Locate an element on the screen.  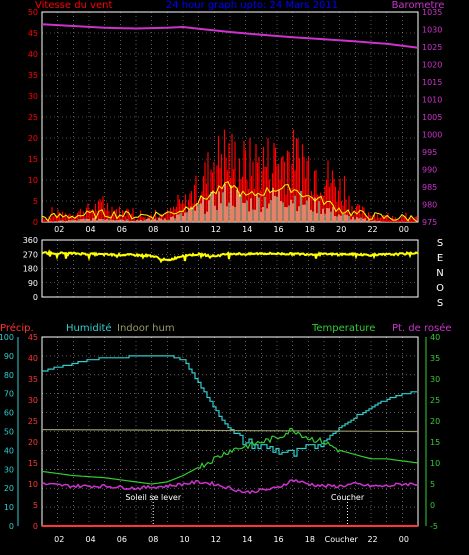
humidity-tick-label: 90 is located at coordinates (9, 356).